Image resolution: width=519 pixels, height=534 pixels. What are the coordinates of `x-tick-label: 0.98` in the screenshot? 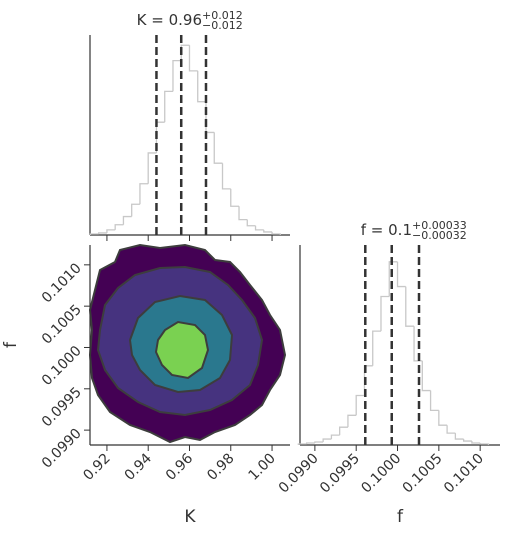 It's located at (220, 467).